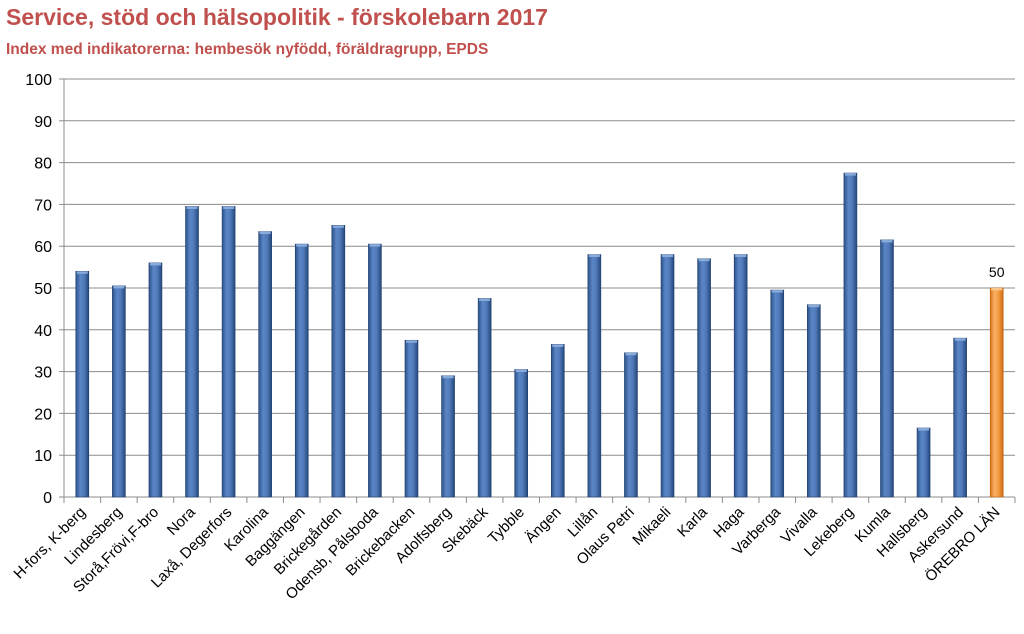 Image resolution: width=1024 pixels, height=634 pixels. Describe the element at coordinates (43, 289) in the screenshot. I see `y-tick-label: 50` at that location.